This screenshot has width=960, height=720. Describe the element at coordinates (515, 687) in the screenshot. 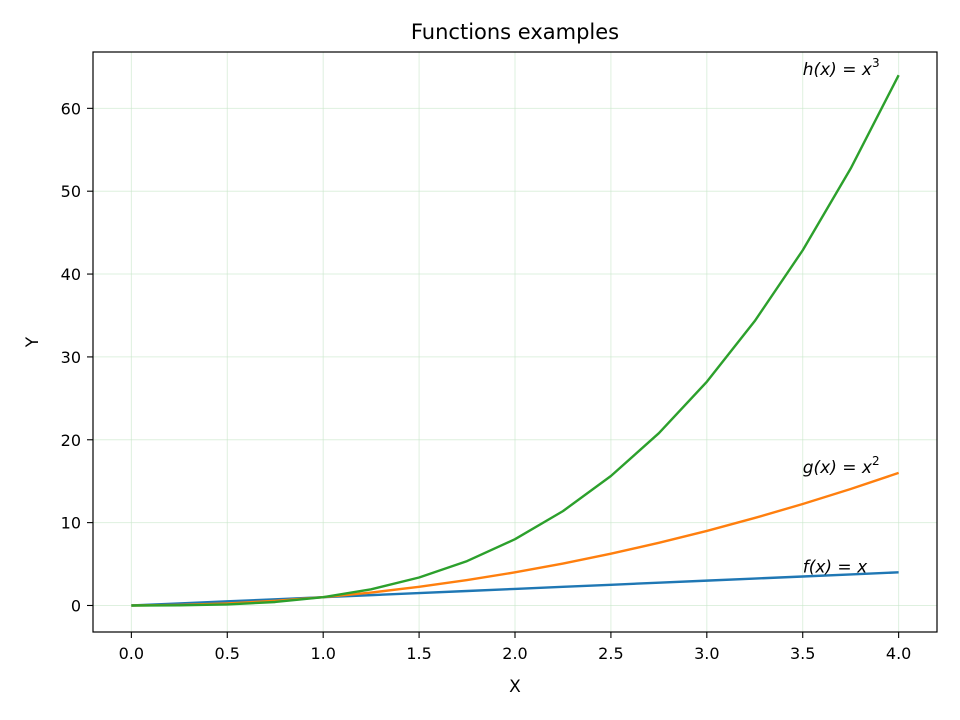

I see `x-axis-label: X` at that location.